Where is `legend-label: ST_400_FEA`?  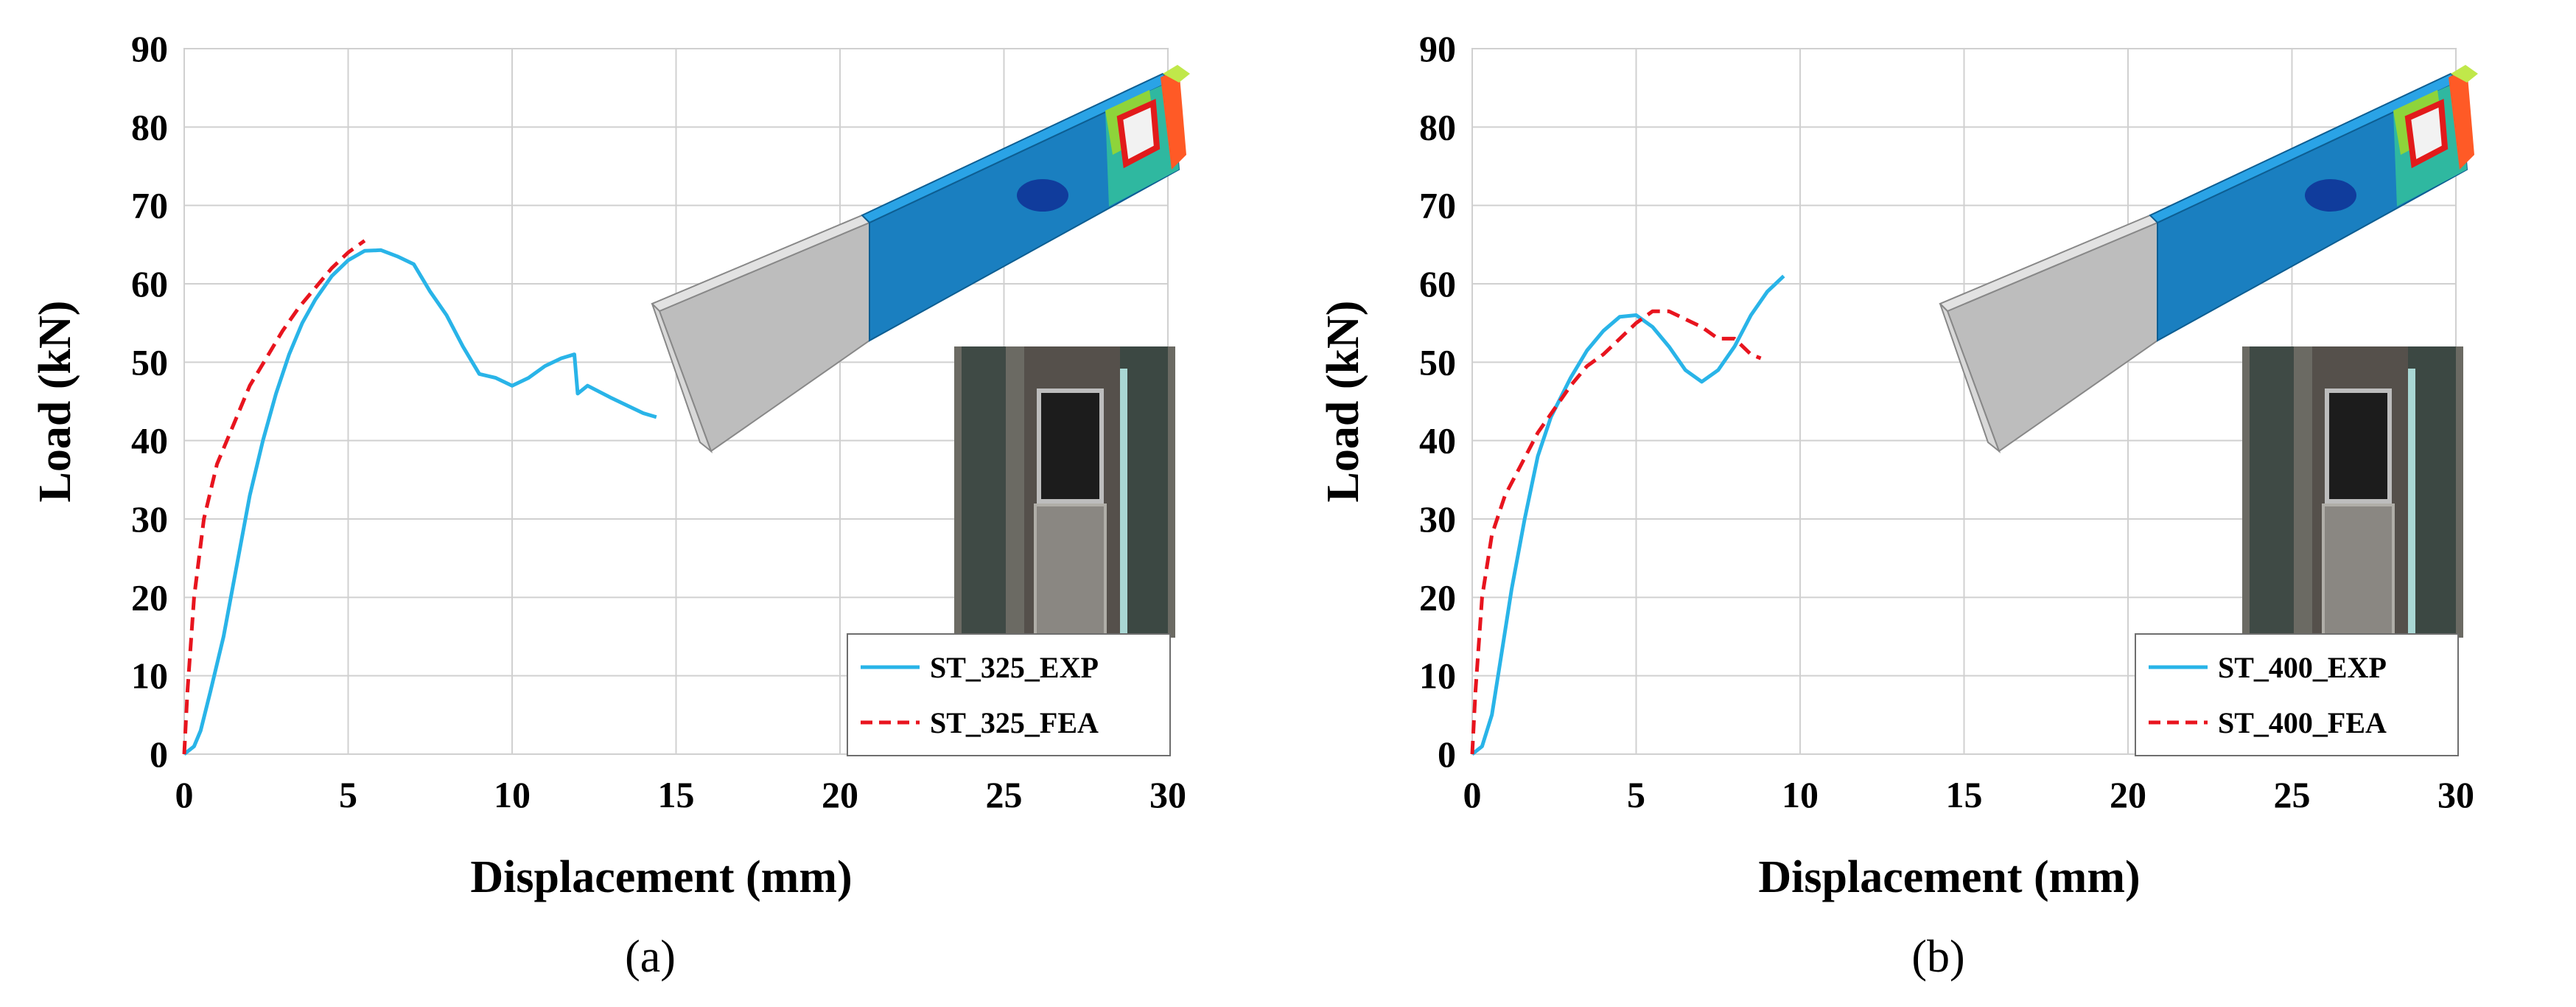
legend-label: ST_400_FEA is located at coordinates (2302, 722).